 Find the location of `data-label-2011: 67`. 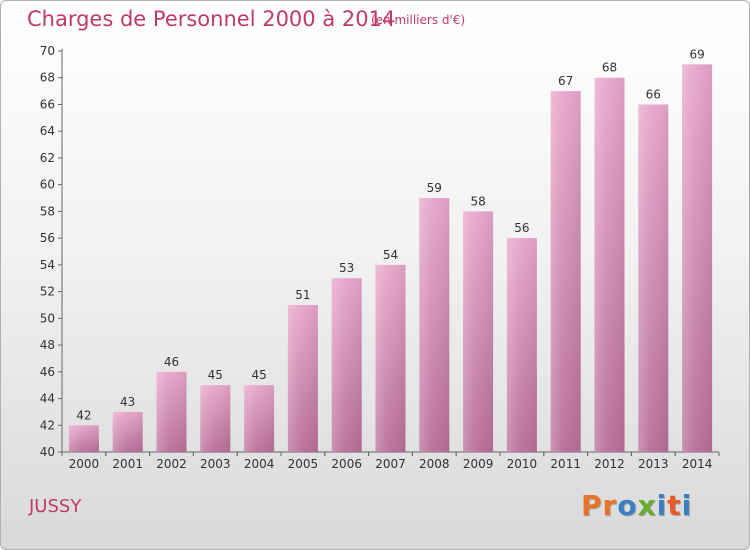

data-label-2011: 67 is located at coordinates (565, 81).